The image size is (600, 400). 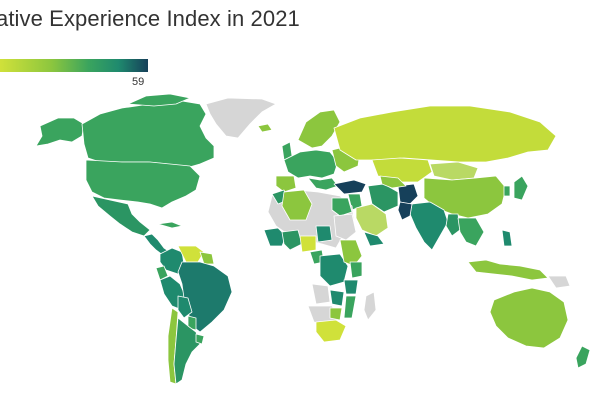 I want to click on color-scale-legend, so click(x=74, y=65).